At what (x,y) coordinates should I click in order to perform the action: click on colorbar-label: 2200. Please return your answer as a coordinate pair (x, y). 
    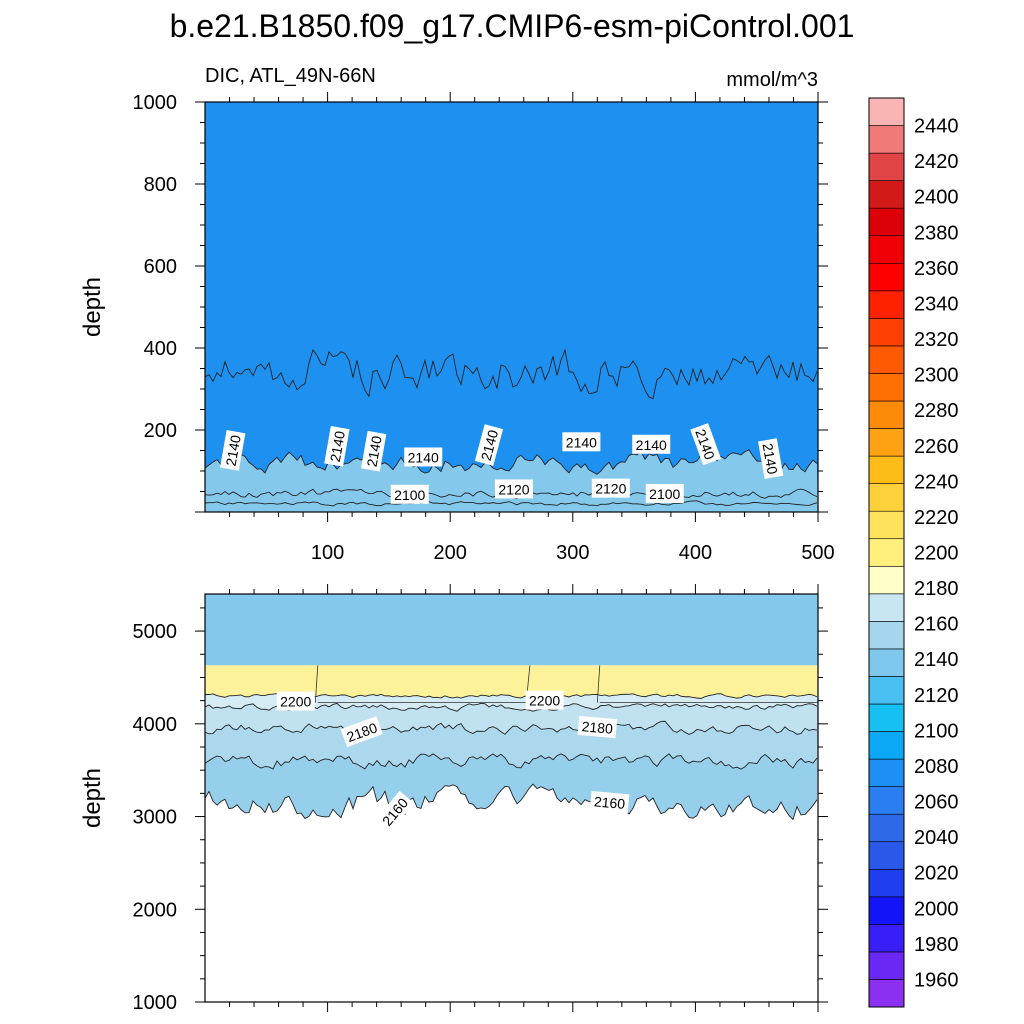
    Looking at the image, I should click on (936, 554).